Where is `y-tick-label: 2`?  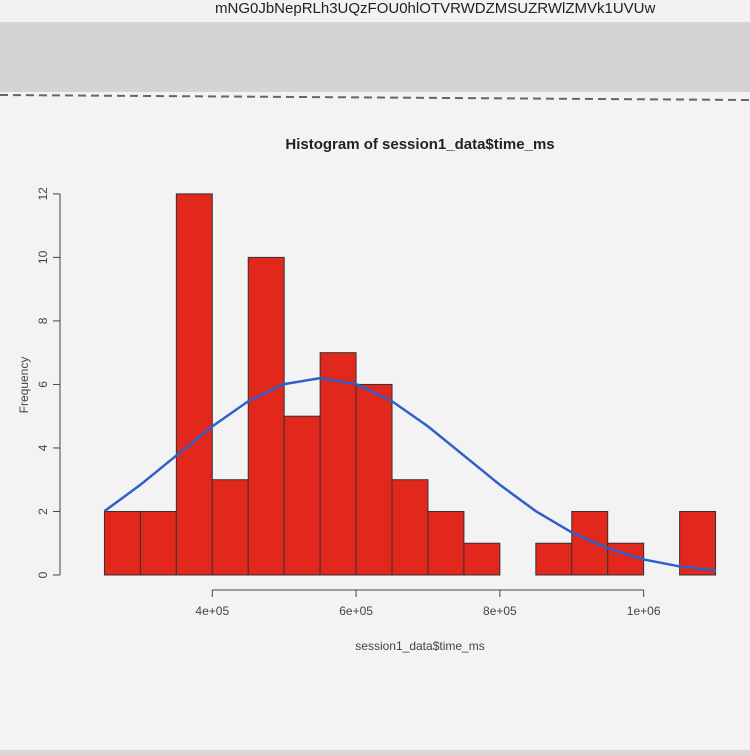 y-tick-label: 2 is located at coordinates (43, 511).